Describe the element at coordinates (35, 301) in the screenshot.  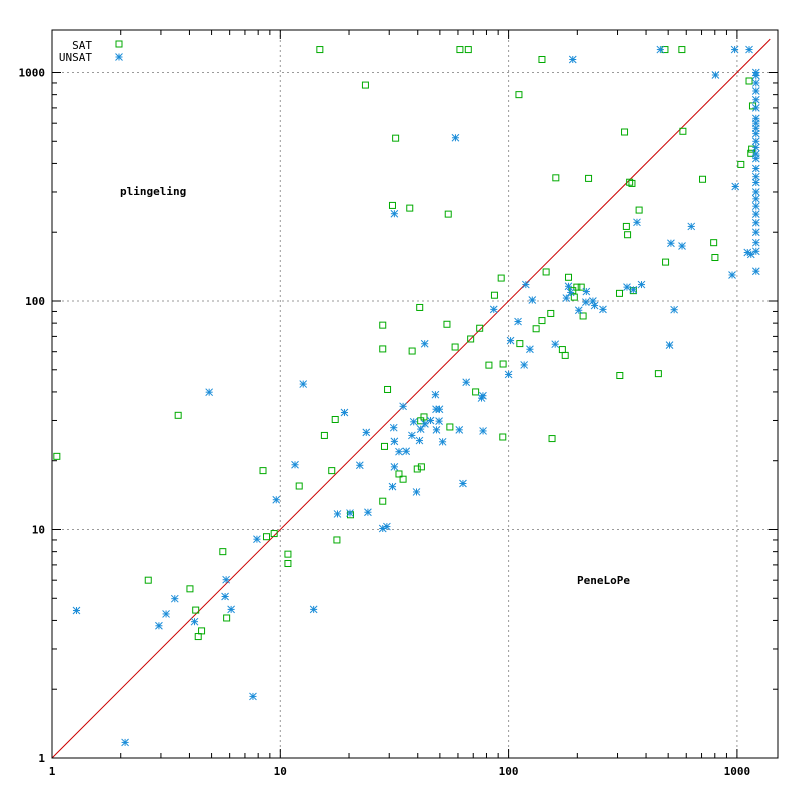
I see `y-tick-label: 100` at that location.